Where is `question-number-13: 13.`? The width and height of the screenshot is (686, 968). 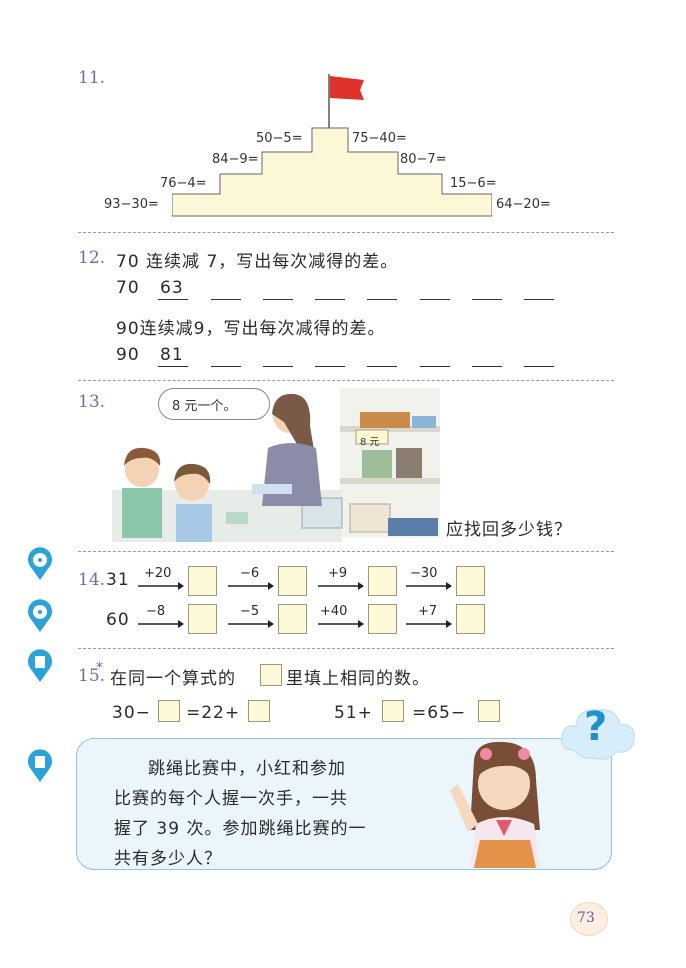 question-number-13: 13. is located at coordinates (92, 402).